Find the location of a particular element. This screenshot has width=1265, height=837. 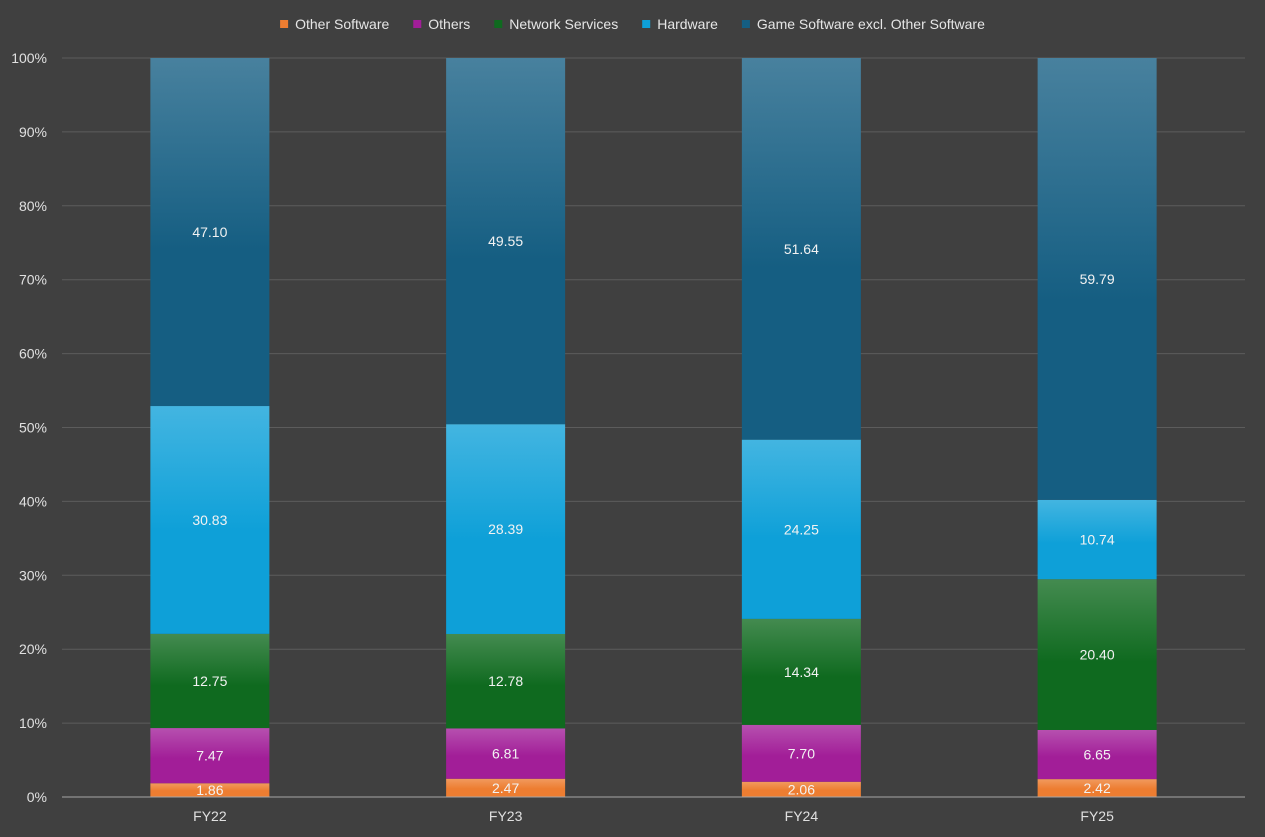

data-label: 59.79 is located at coordinates (1097, 279).